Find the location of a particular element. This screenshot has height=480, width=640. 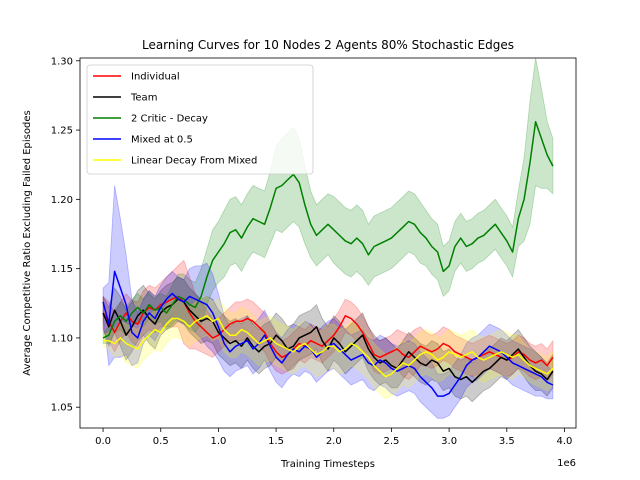

legend-box is located at coordinates (200, 119).